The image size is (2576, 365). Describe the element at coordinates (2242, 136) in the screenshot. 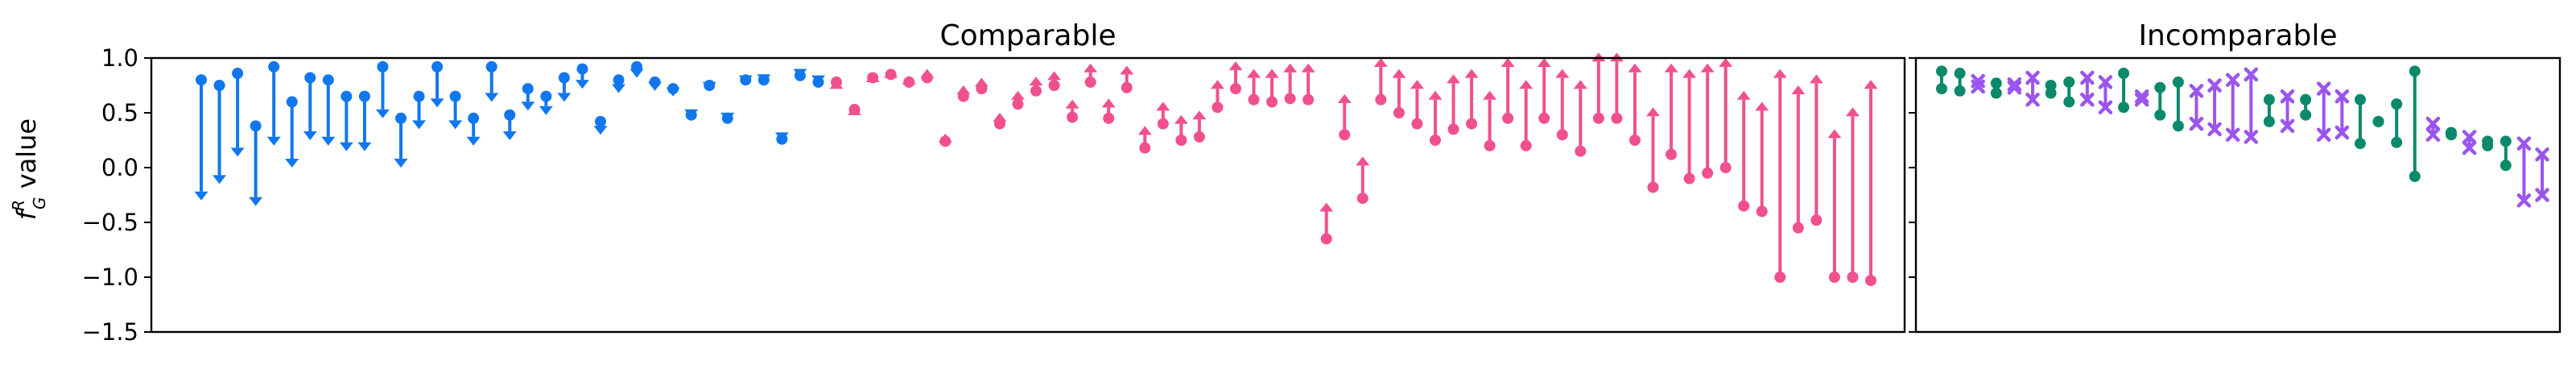

I see `incomparable-marks` at that location.